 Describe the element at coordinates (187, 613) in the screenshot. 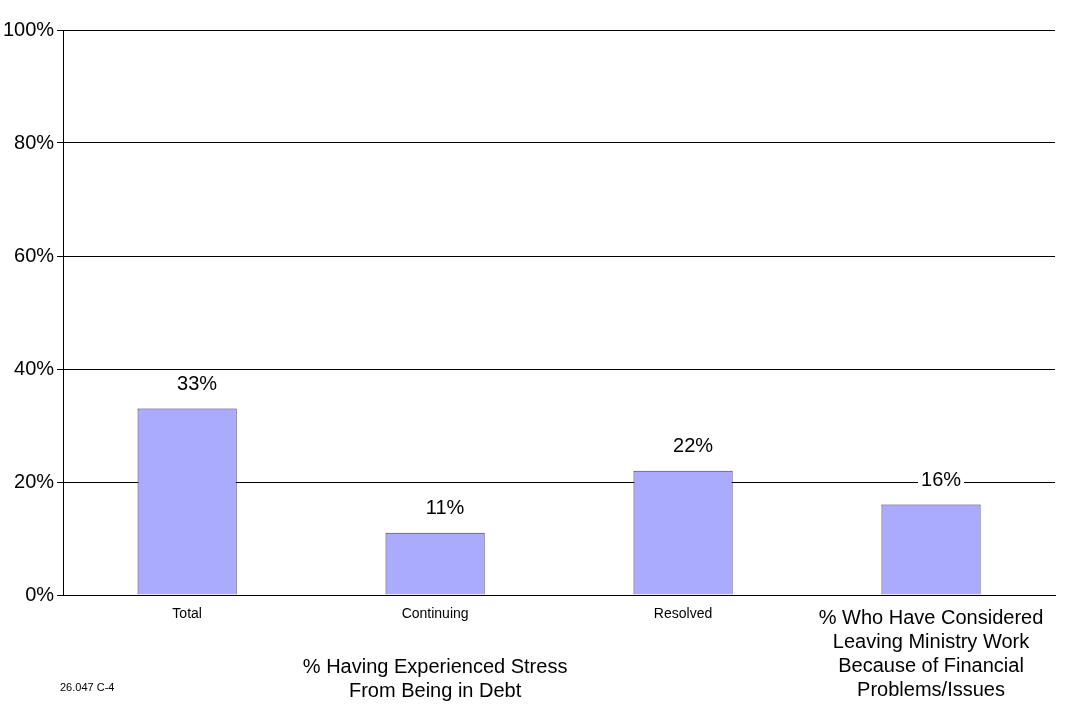

I see `x-tick-label: Total` at that location.